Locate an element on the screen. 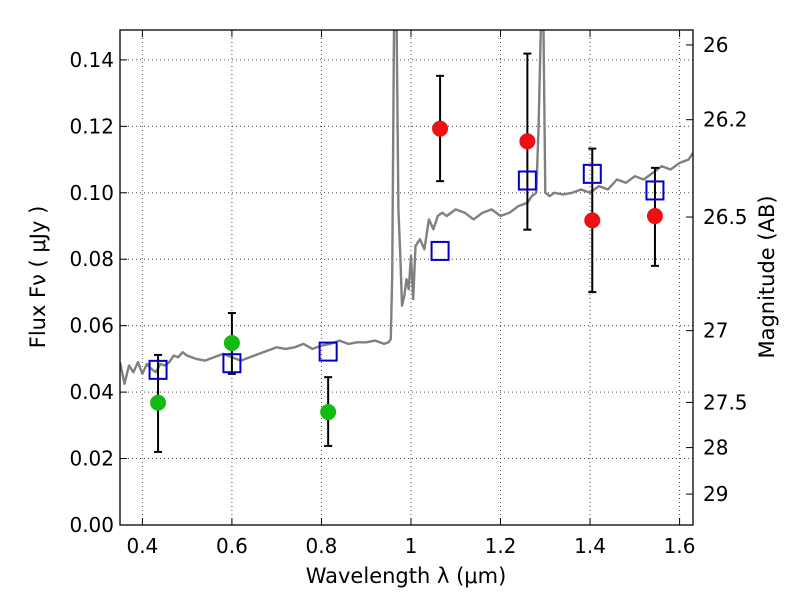  x-tick-label: 0.8 is located at coordinates (322, 546).